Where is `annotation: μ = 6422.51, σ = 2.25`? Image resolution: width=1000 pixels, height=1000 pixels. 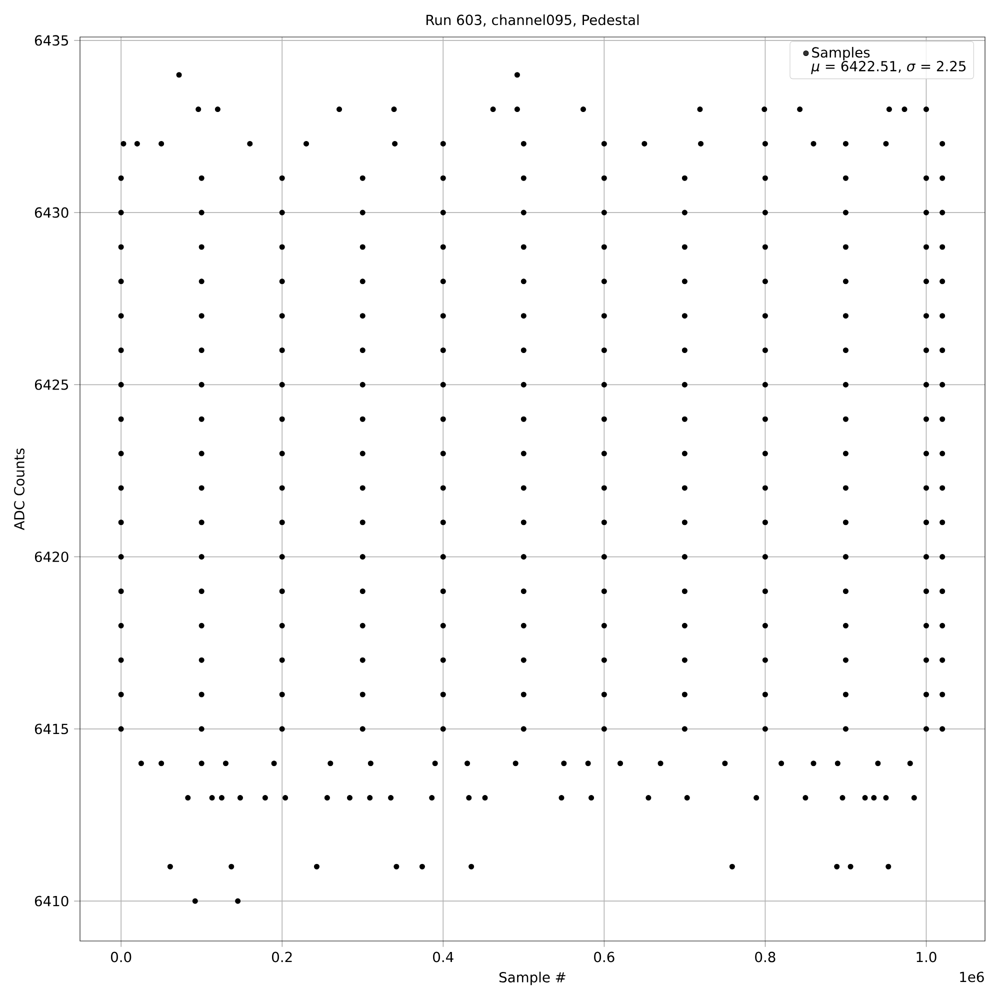 annotation: μ = 6422.51, σ = 2.25 is located at coordinates (888, 67).